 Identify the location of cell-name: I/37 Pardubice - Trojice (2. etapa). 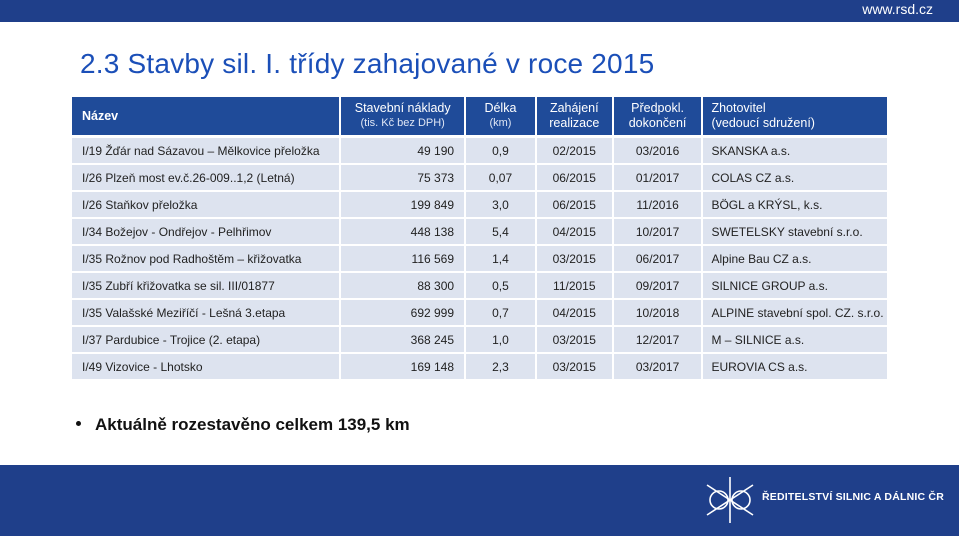
(206, 339).